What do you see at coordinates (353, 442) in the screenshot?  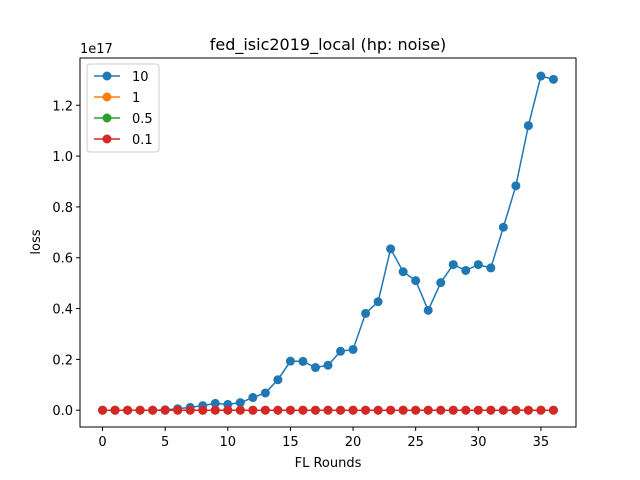 I see `x-tick-label: 20` at bounding box center [353, 442].